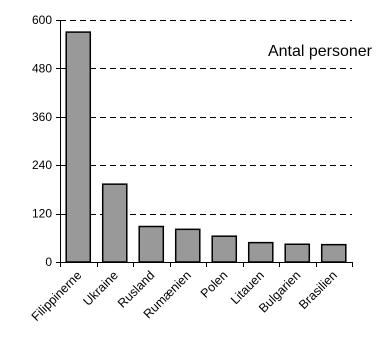 This screenshot has height=352, width=380. I want to click on x-tick-label: Filippinerne, so click(57, 296).